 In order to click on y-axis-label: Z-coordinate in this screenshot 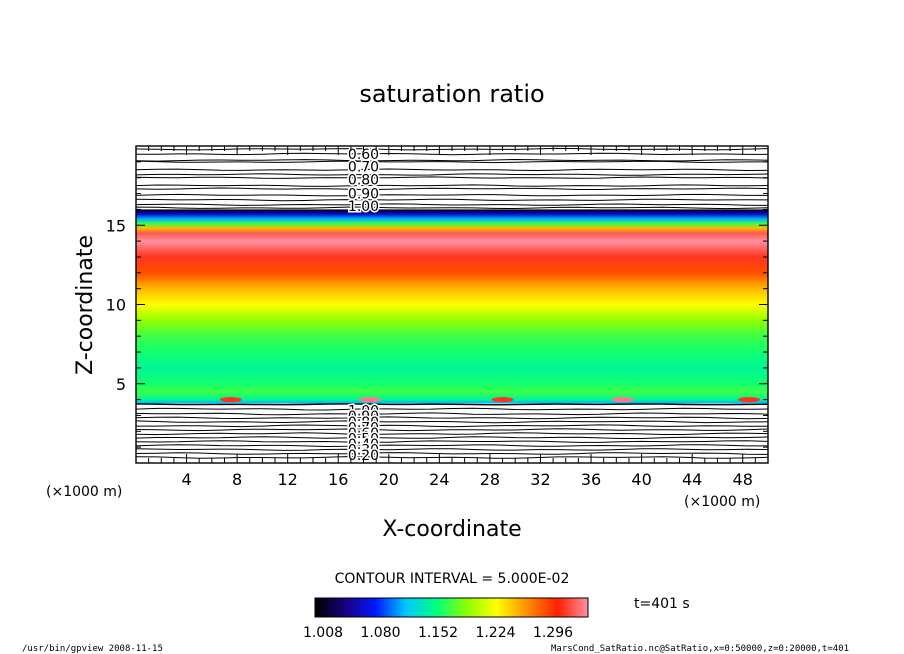, I will do `click(85, 305)`.